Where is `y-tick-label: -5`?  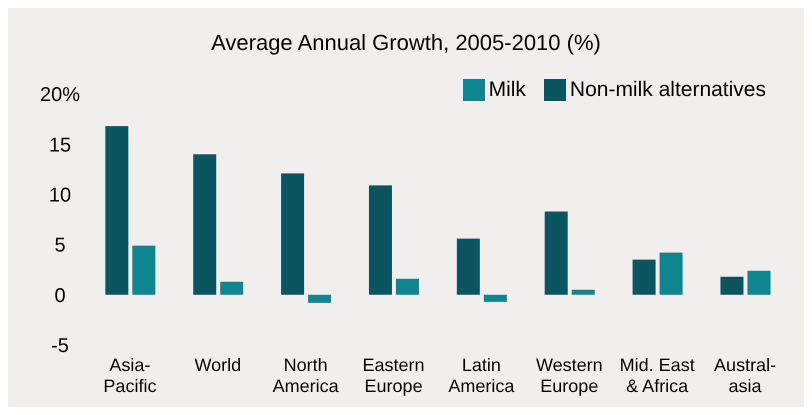
y-tick-label: -5 is located at coordinates (60, 346).